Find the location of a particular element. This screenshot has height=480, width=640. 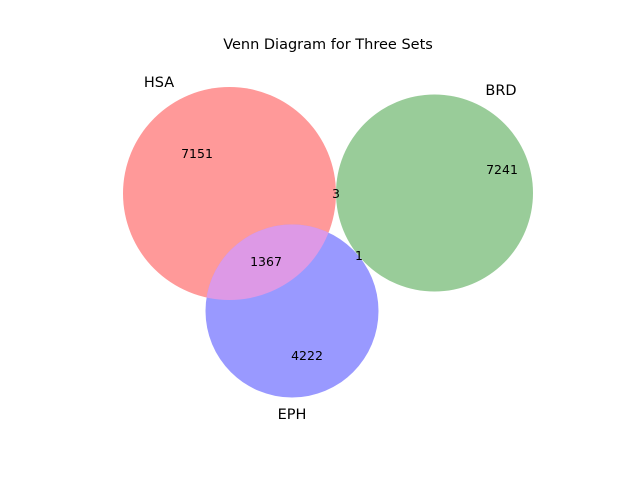

diagram-title: Venn Diagram for Three Sets is located at coordinates (328, 45).